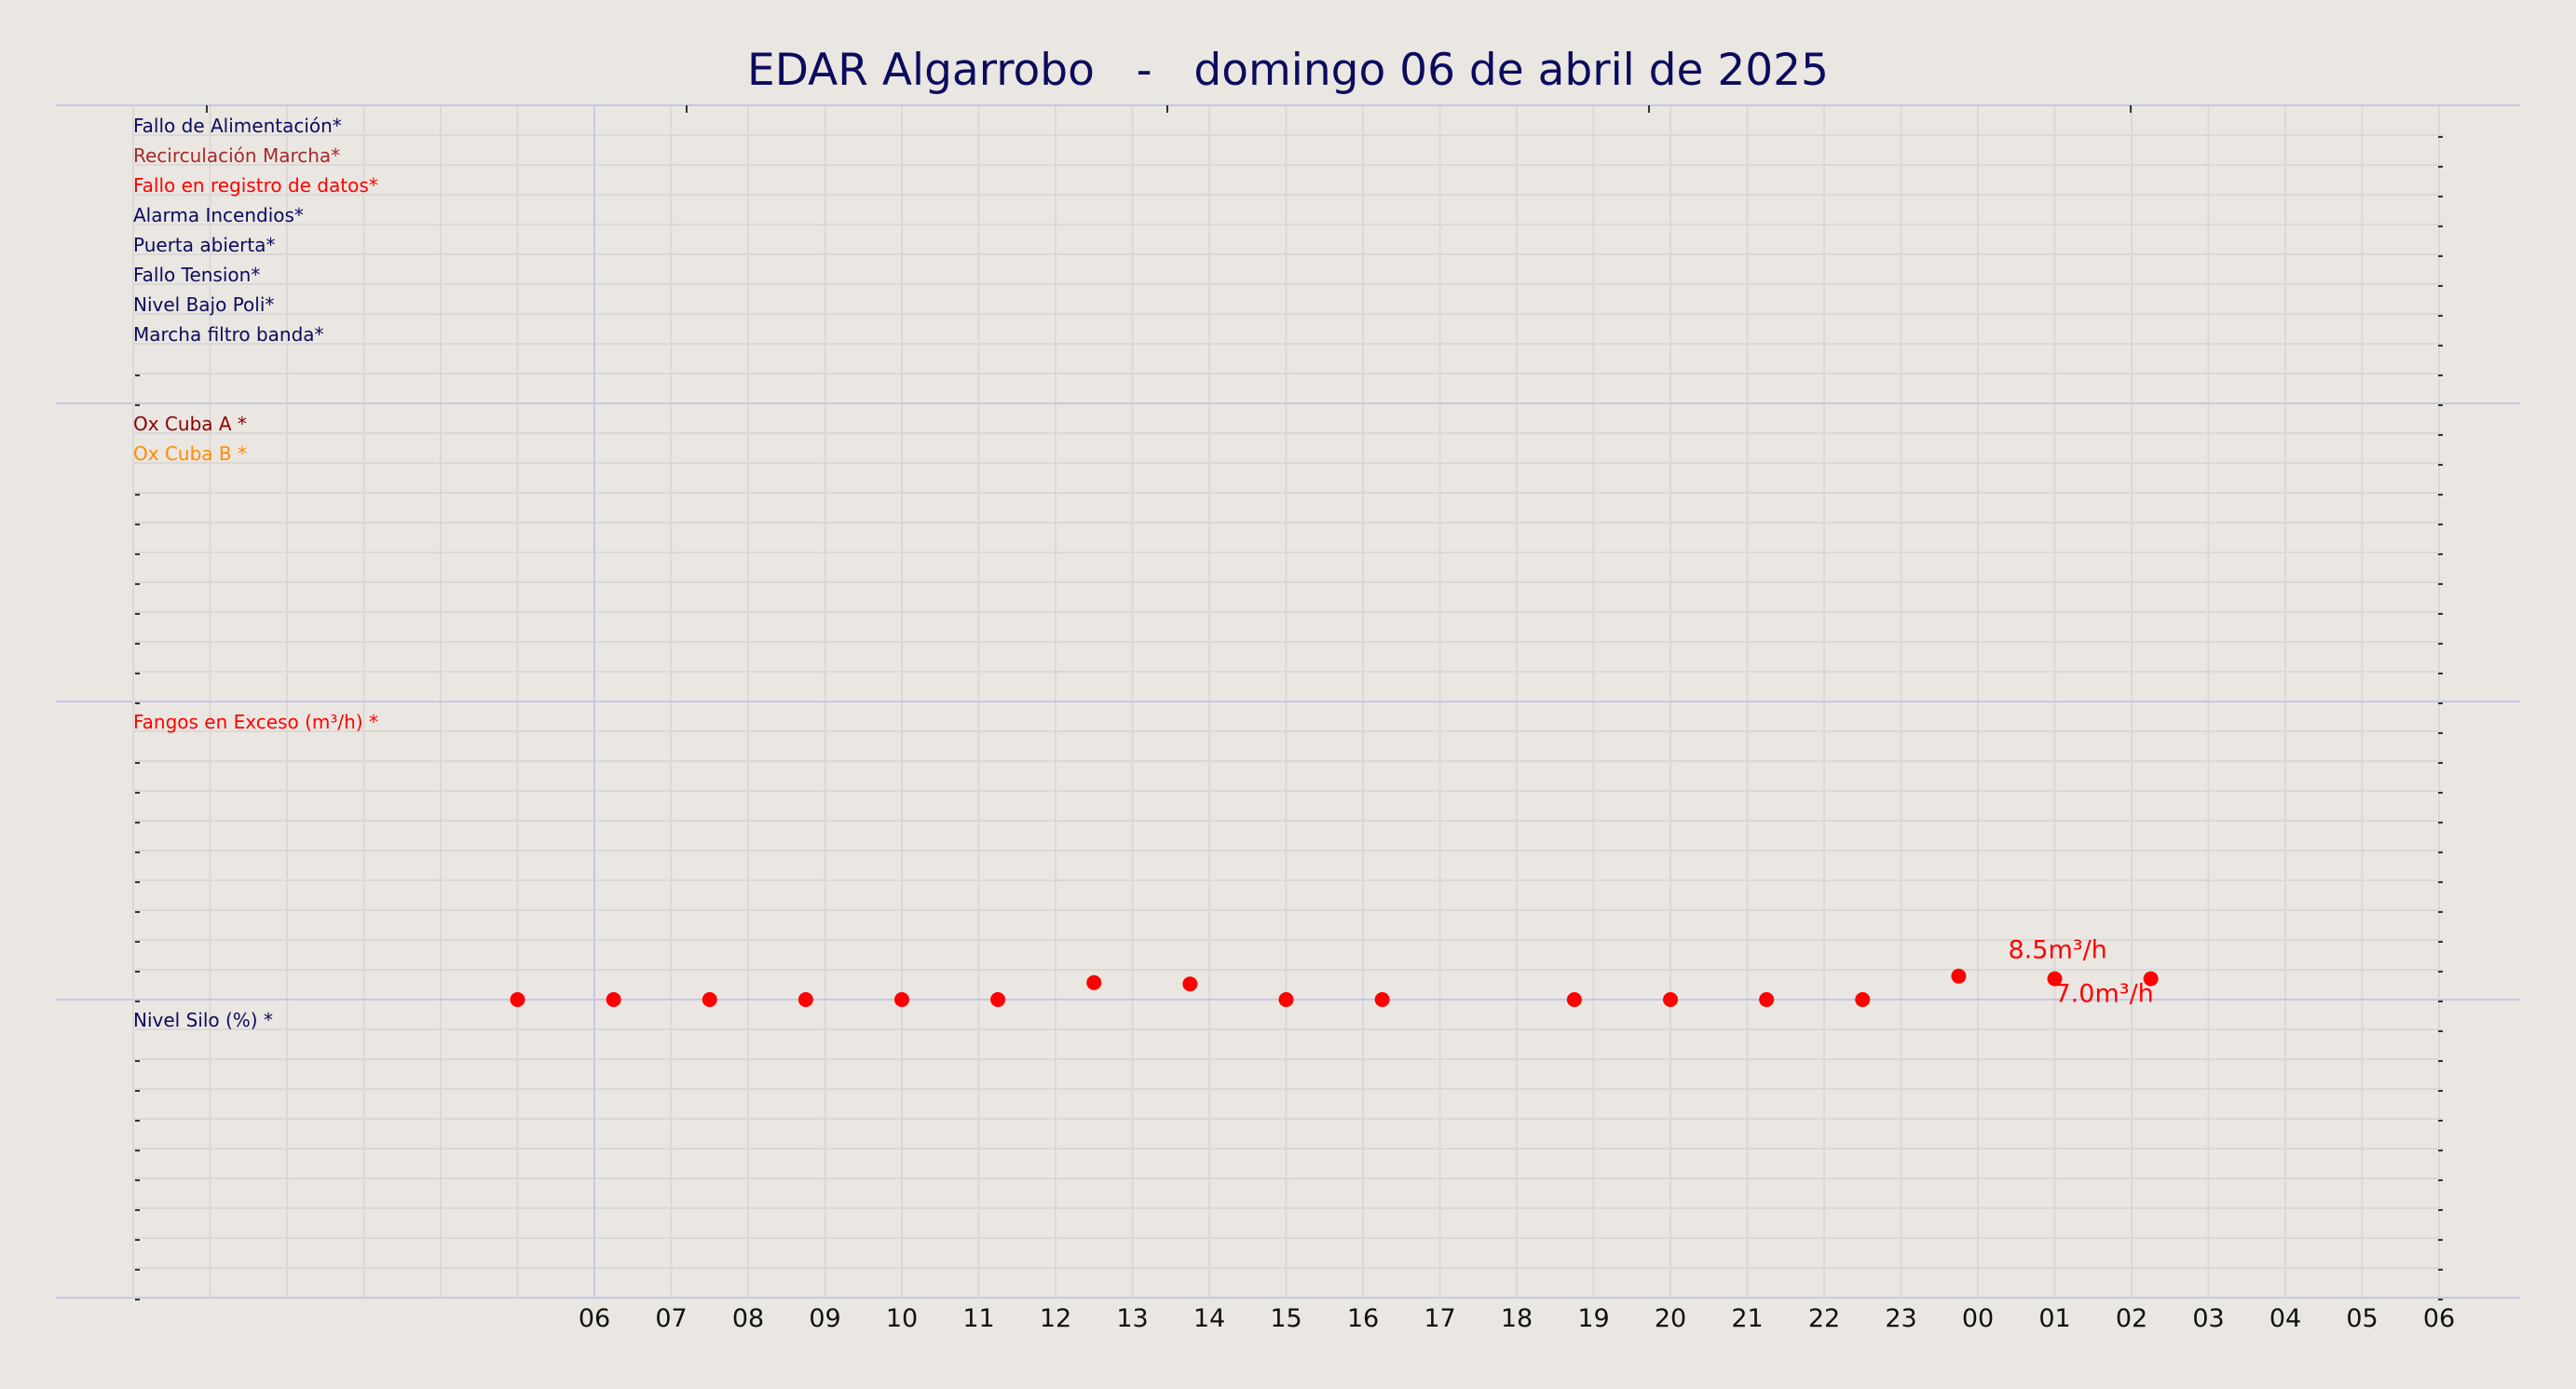  I want to click on x-tick-label: 16, so click(1363, 1318).